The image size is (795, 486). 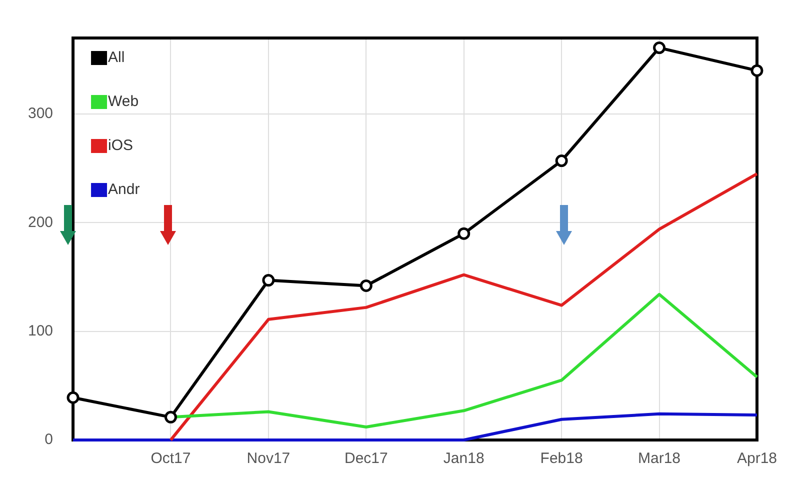 I want to click on x-tick-label: Oct17, so click(x=170, y=459).